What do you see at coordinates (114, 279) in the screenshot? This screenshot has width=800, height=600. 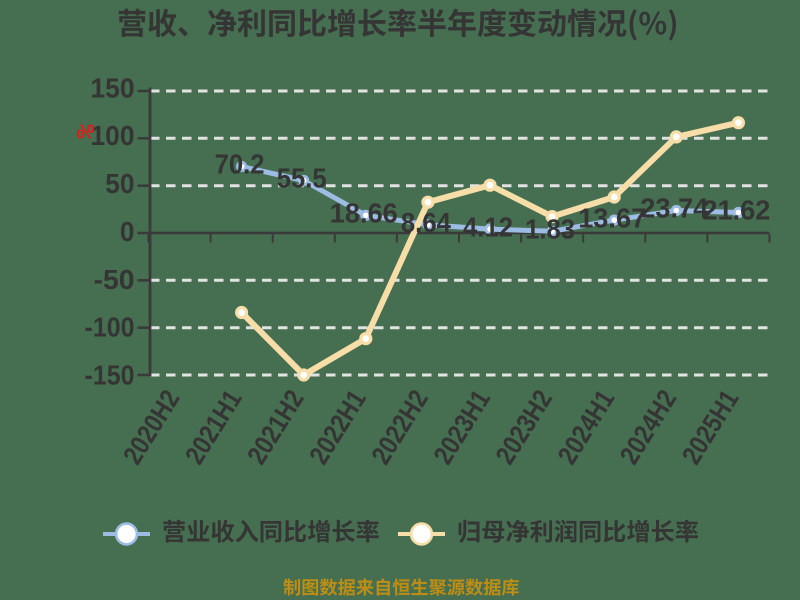 I see `svg-text: -50` at bounding box center [114, 279].